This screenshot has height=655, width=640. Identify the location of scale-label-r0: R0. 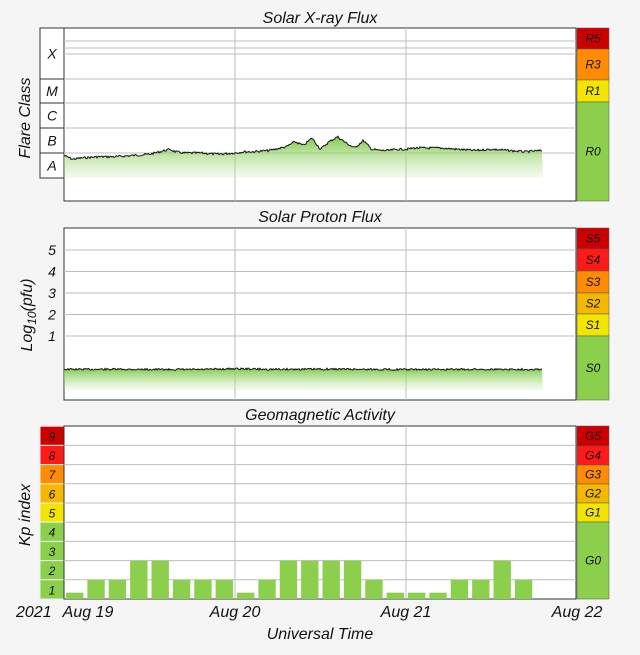
(593, 152).